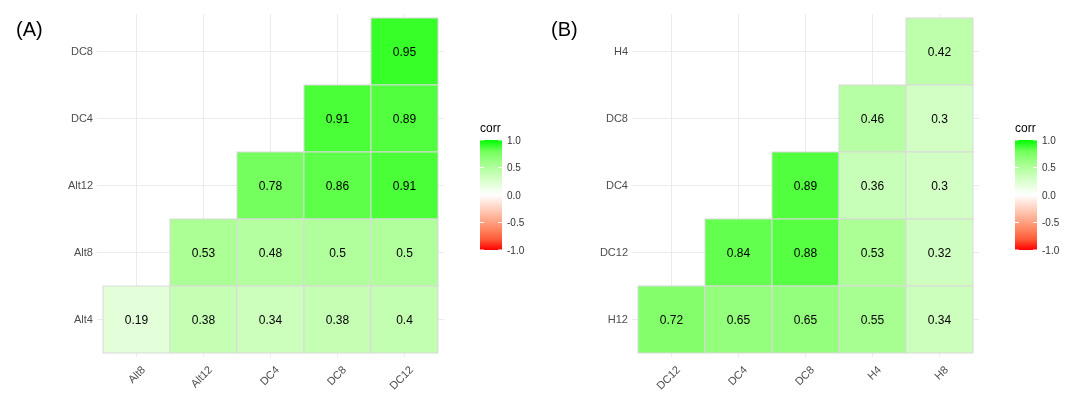 This screenshot has width=1070, height=406. I want to click on y-tick-label: Alt4, so click(83, 319).